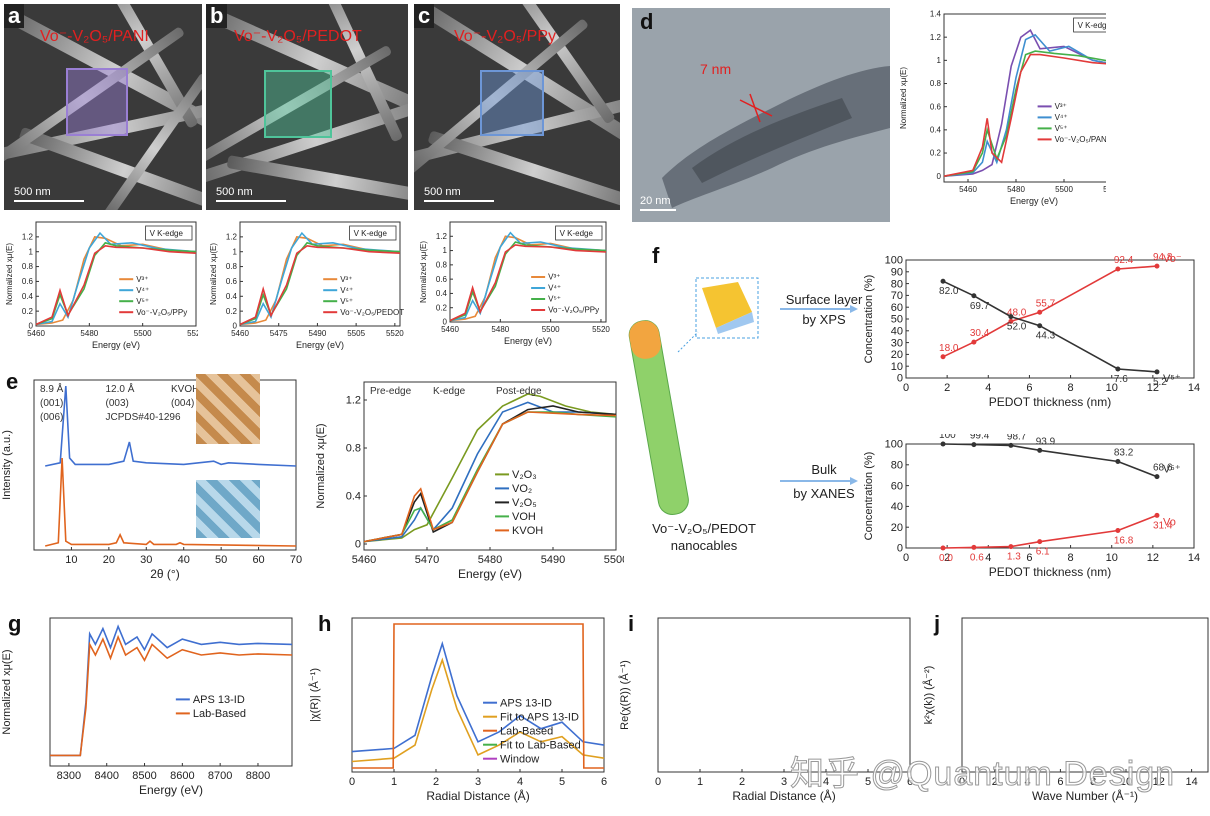 The width and height of the screenshot is (1210, 816). I want to click on x-tick-label: 5490, so click(553, 560).